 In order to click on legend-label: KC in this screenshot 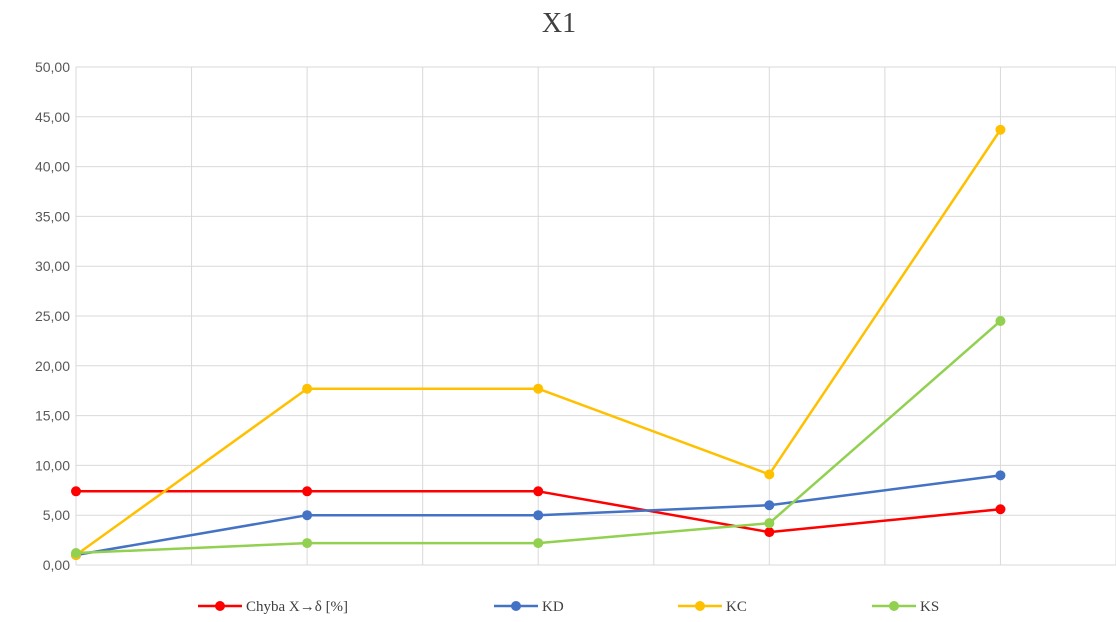, I will do `click(736, 607)`.